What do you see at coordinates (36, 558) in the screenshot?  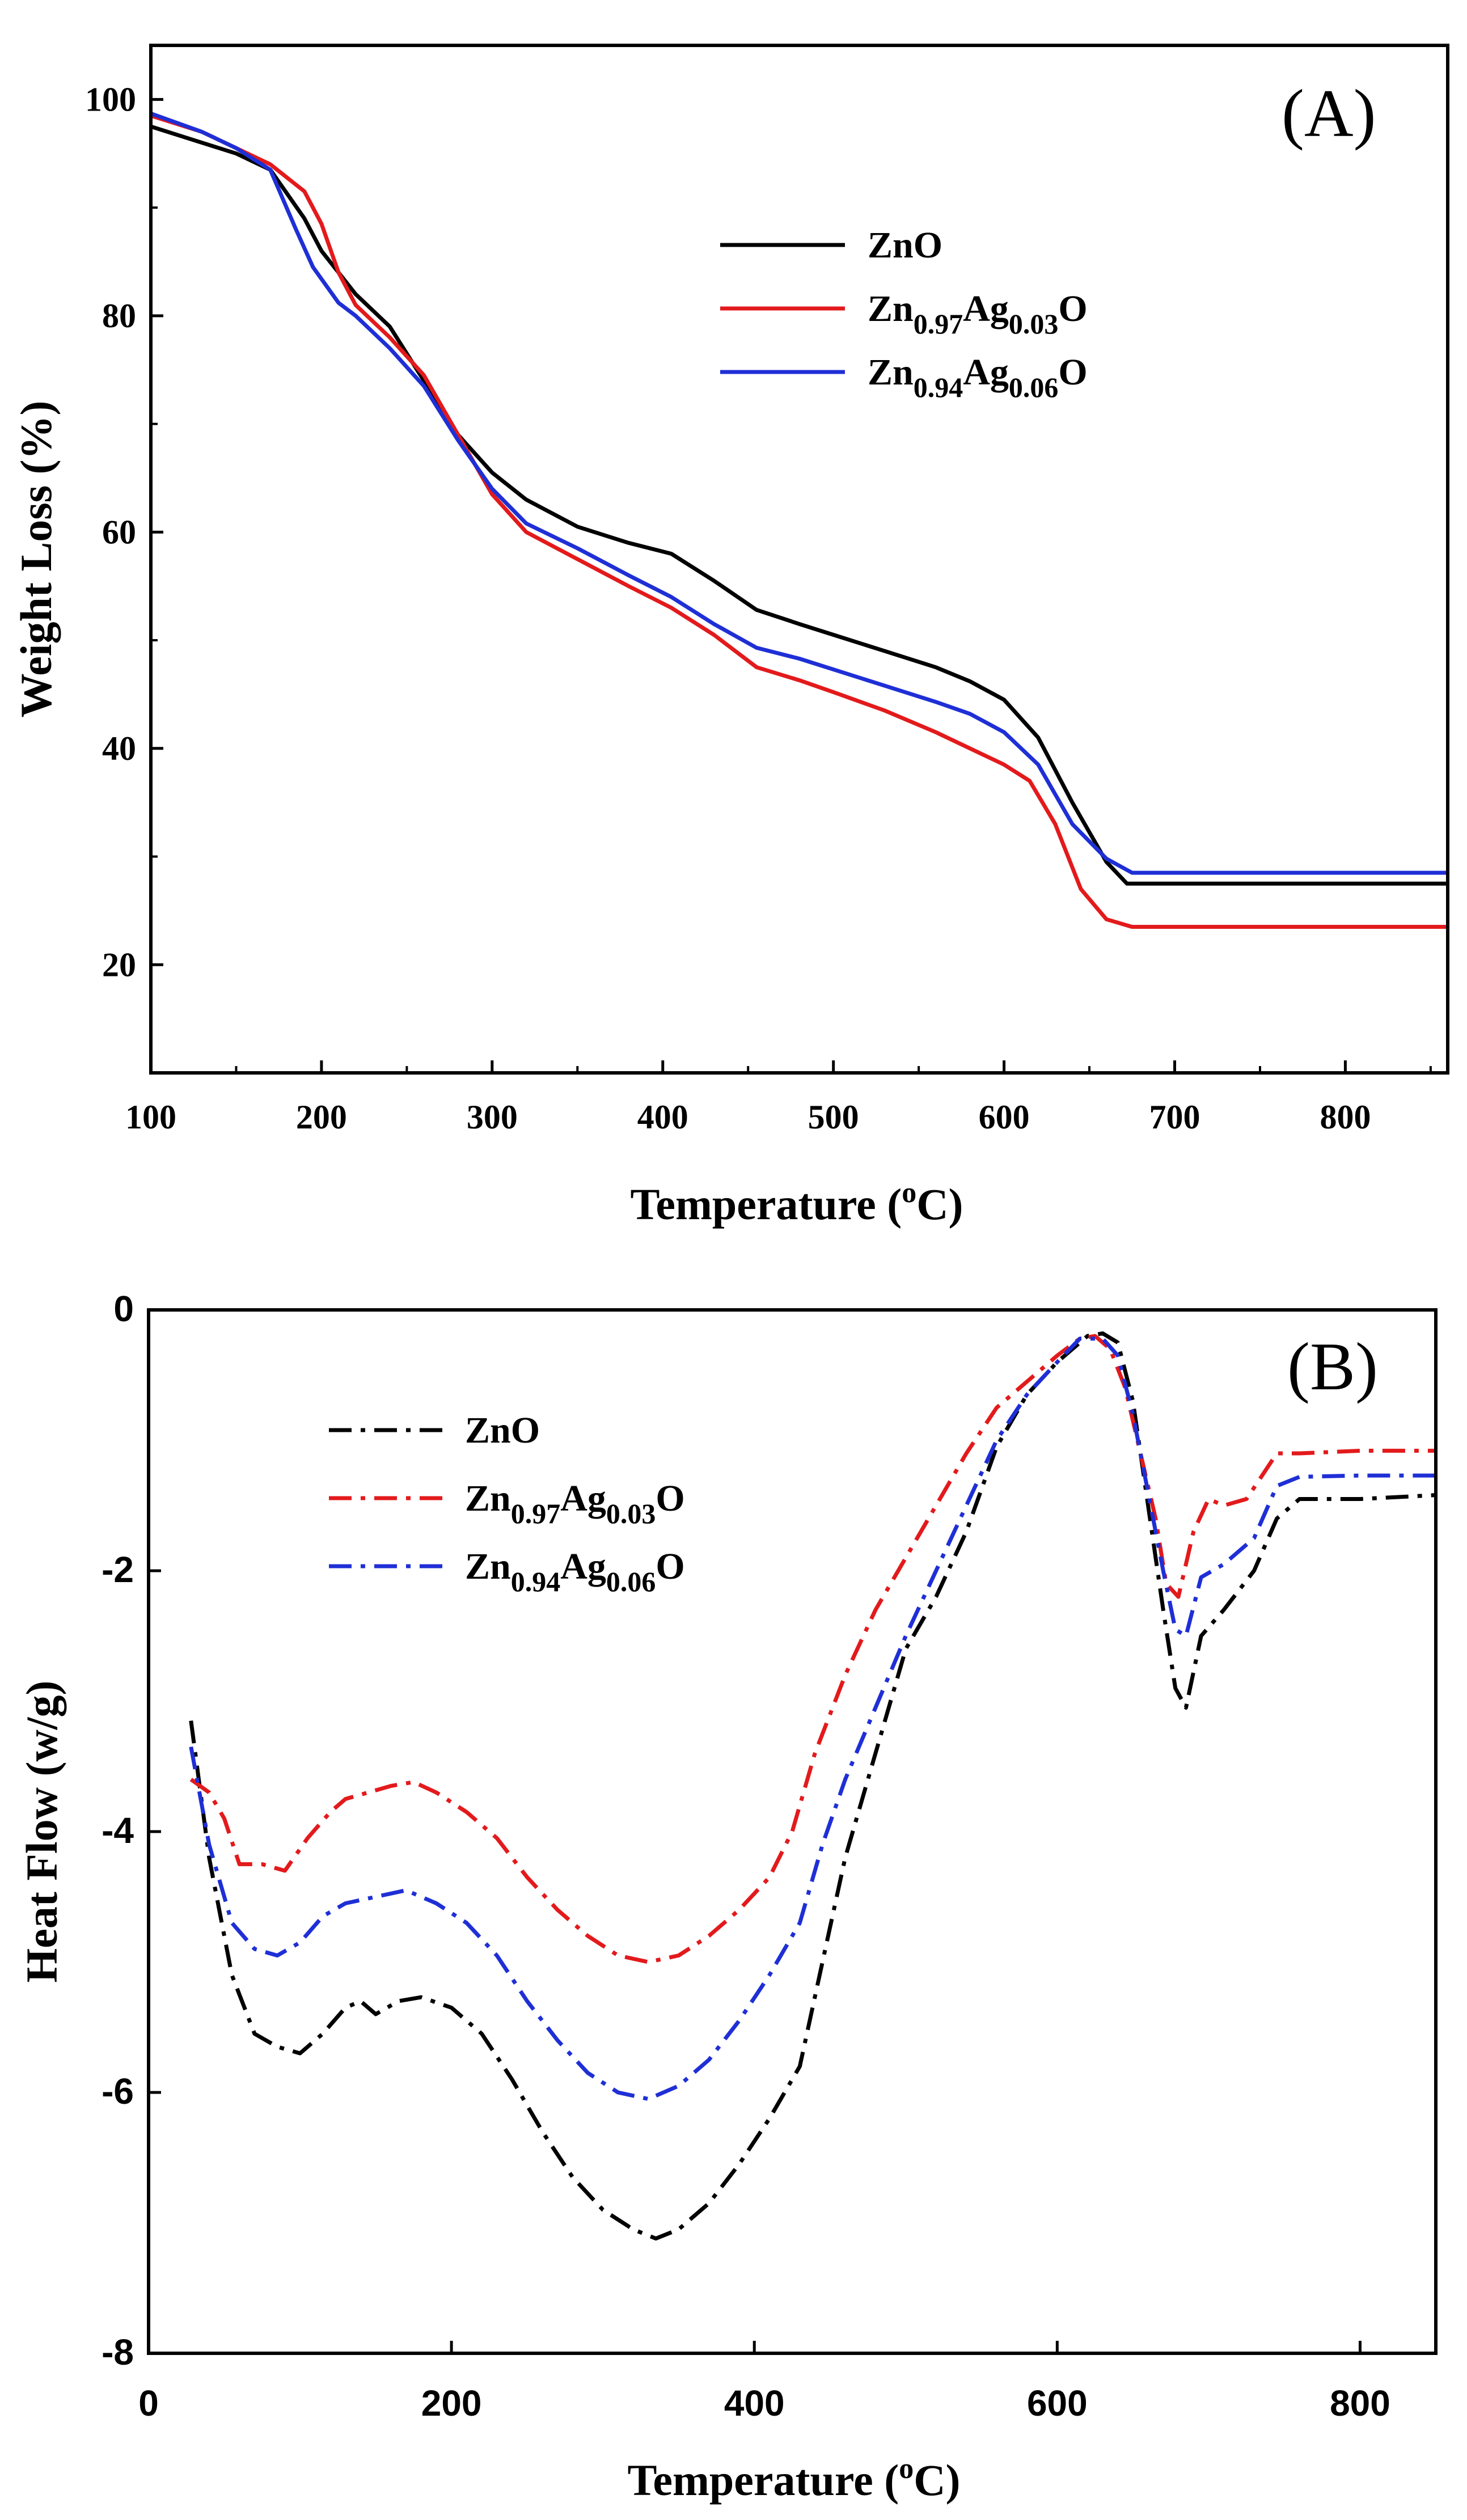 I see `panel-a-y-axis-title: Weight Loss (%)` at bounding box center [36, 558].